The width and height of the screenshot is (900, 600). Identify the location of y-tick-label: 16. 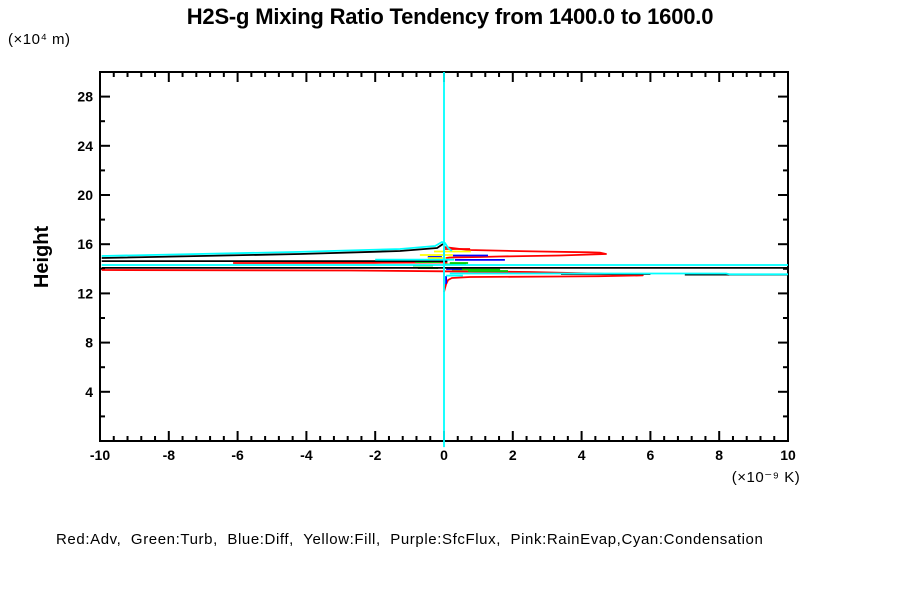
(85, 244).